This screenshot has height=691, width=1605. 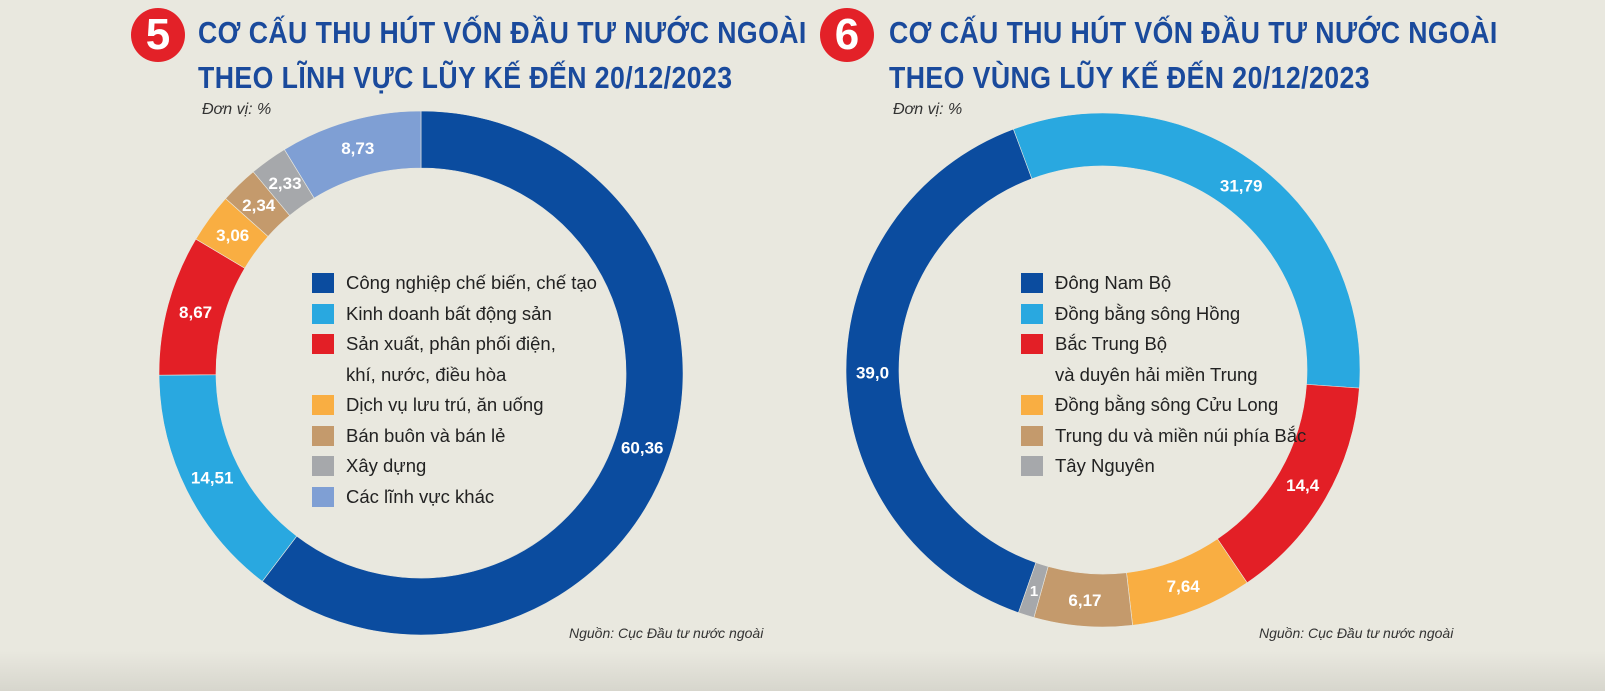 I want to click on slice-value-label: 2,34, so click(x=259, y=205).